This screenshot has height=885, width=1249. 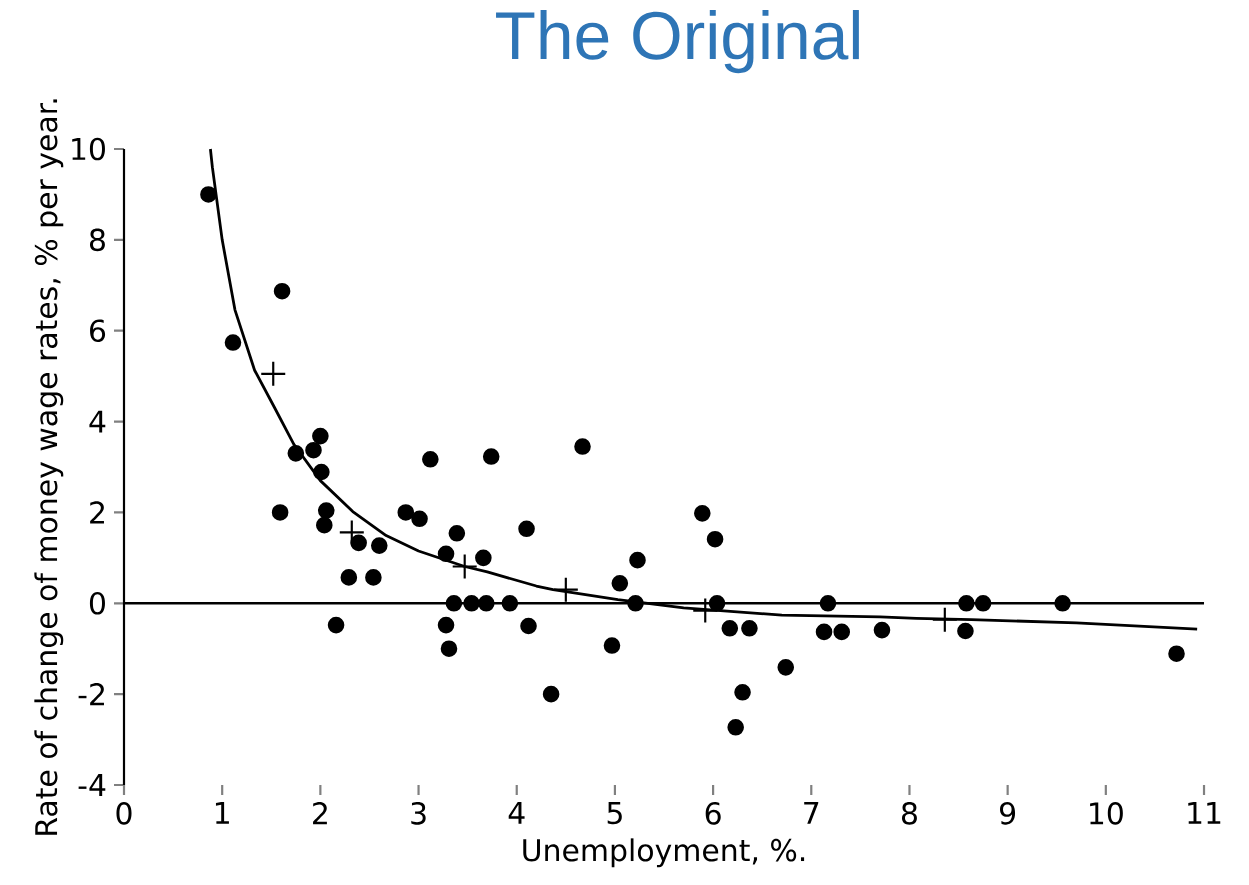 I want to click on x-tick-label: 4, so click(x=516, y=813).